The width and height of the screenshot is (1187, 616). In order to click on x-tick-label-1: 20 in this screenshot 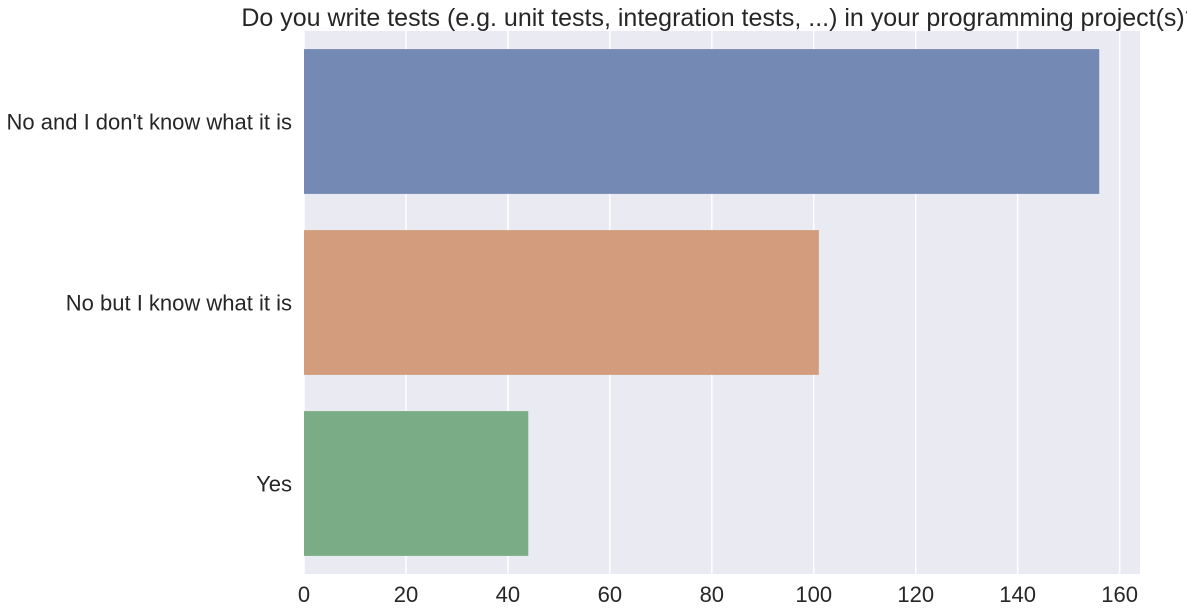, I will do `click(406, 594)`.